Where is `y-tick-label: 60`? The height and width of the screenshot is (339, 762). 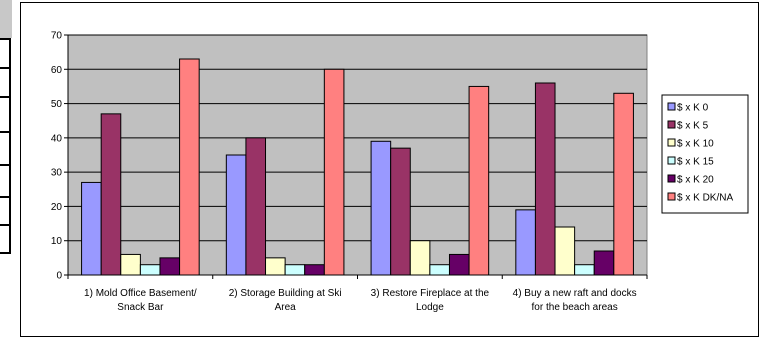
y-tick-label: 60 is located at coordinates (57, 70).